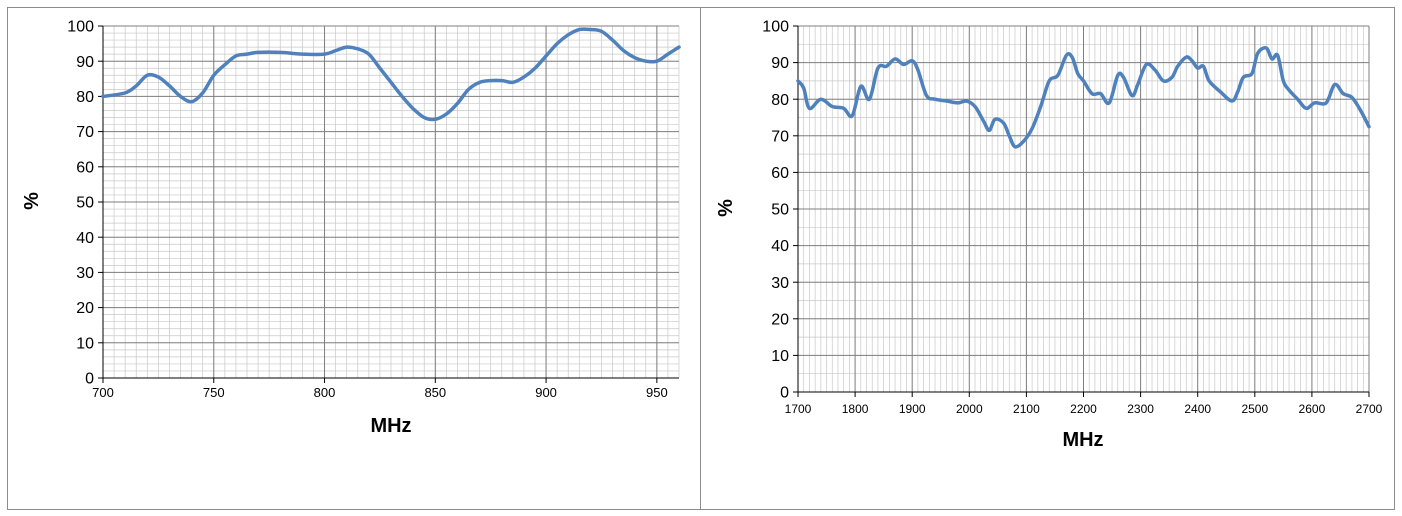  I want to click on x-tick-label: 700, so click(103, 392).